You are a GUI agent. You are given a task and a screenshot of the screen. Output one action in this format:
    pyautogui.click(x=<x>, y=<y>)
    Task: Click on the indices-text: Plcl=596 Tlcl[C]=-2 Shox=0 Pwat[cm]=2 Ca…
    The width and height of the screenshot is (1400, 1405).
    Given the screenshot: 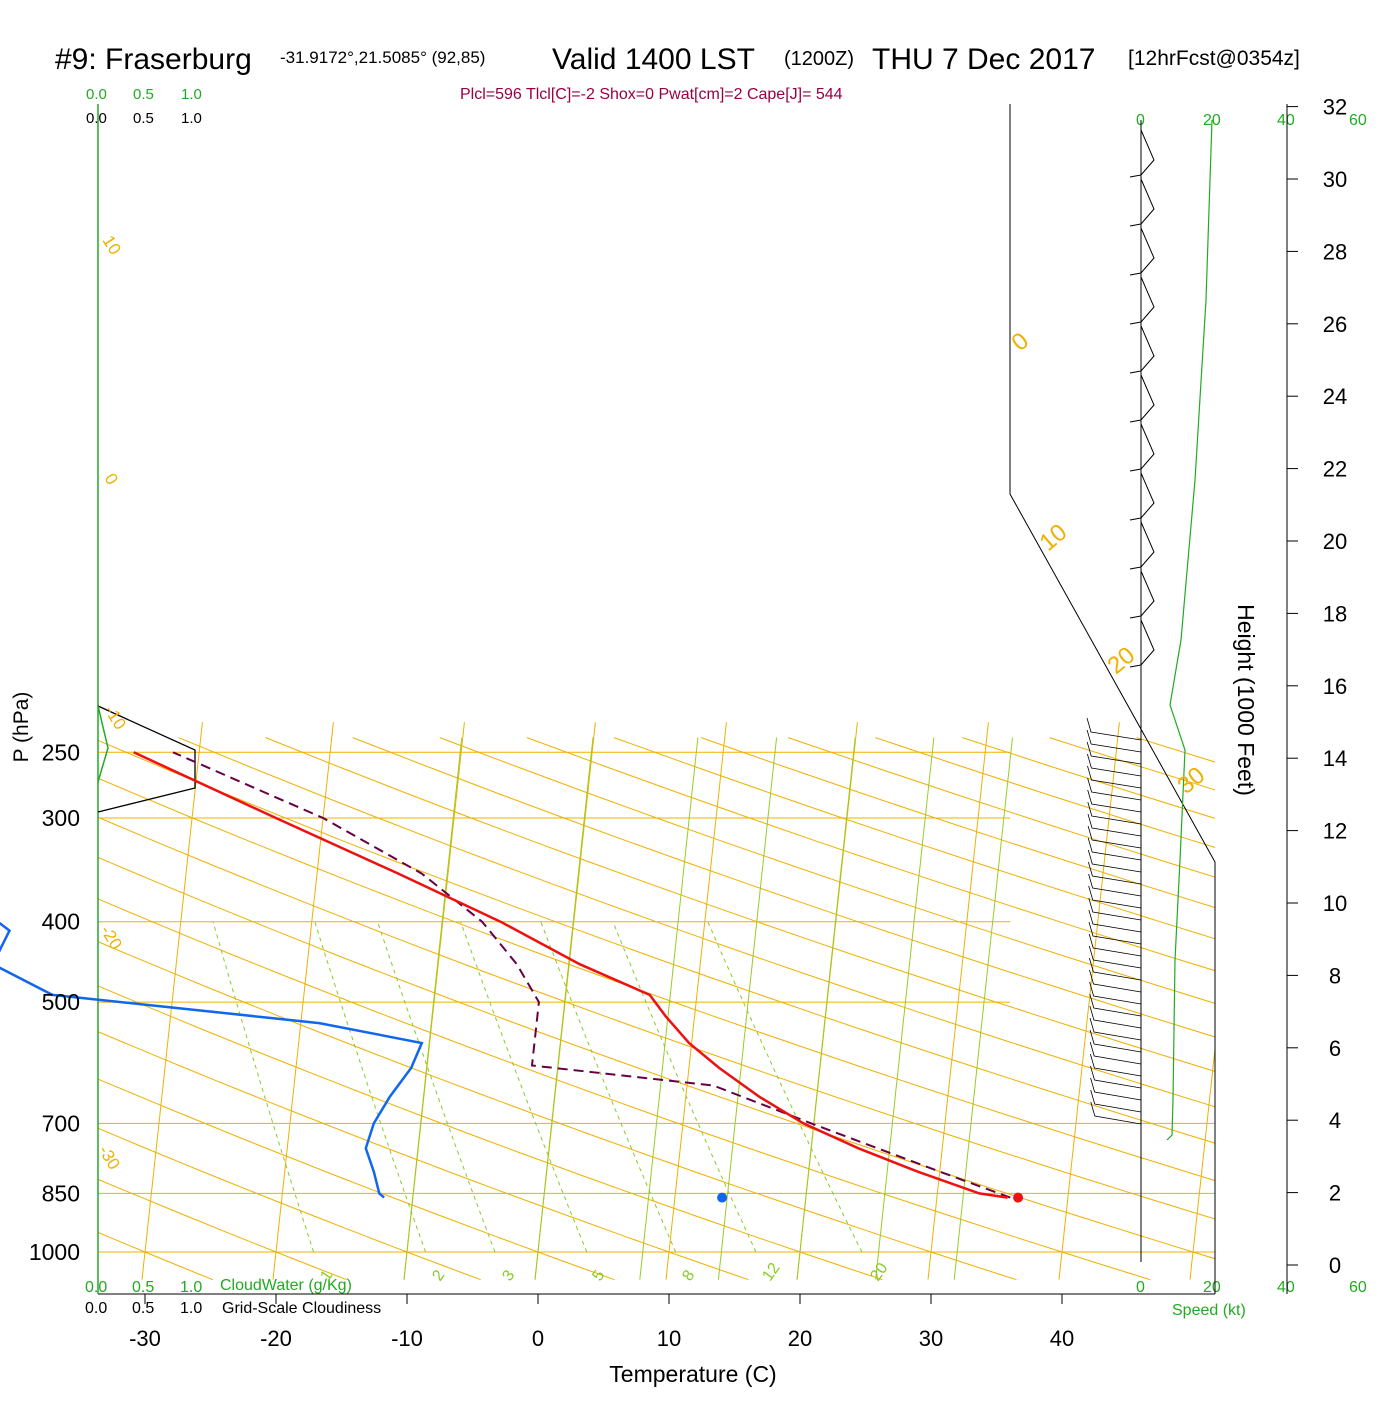 What is the action you would take?
    pyautogui.click(x=651, y=94)
    